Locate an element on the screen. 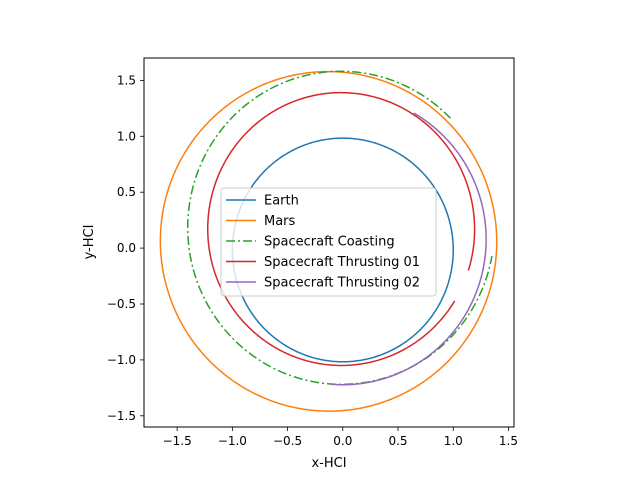 The height and width of the screenshot is (480, 640). x-tick-label: −1.5 is located at coordinates (177, 441).